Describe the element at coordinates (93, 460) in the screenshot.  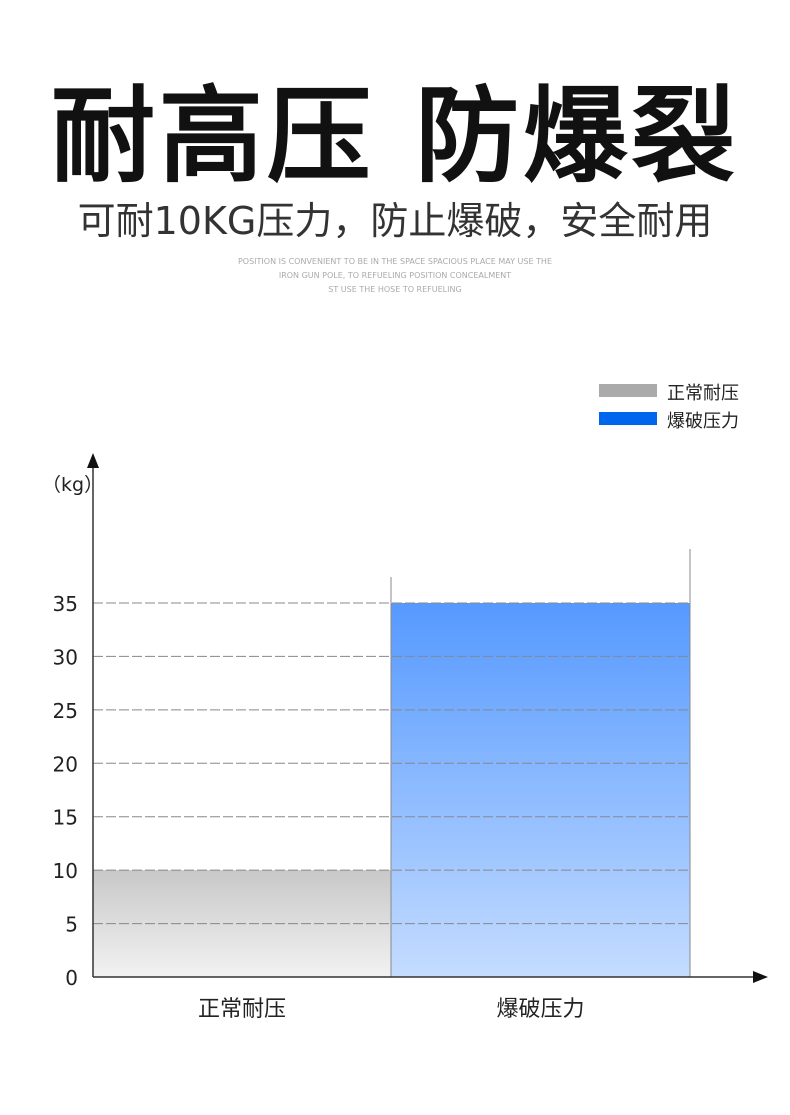
I see `y-axis-arrow-icon` at that location.